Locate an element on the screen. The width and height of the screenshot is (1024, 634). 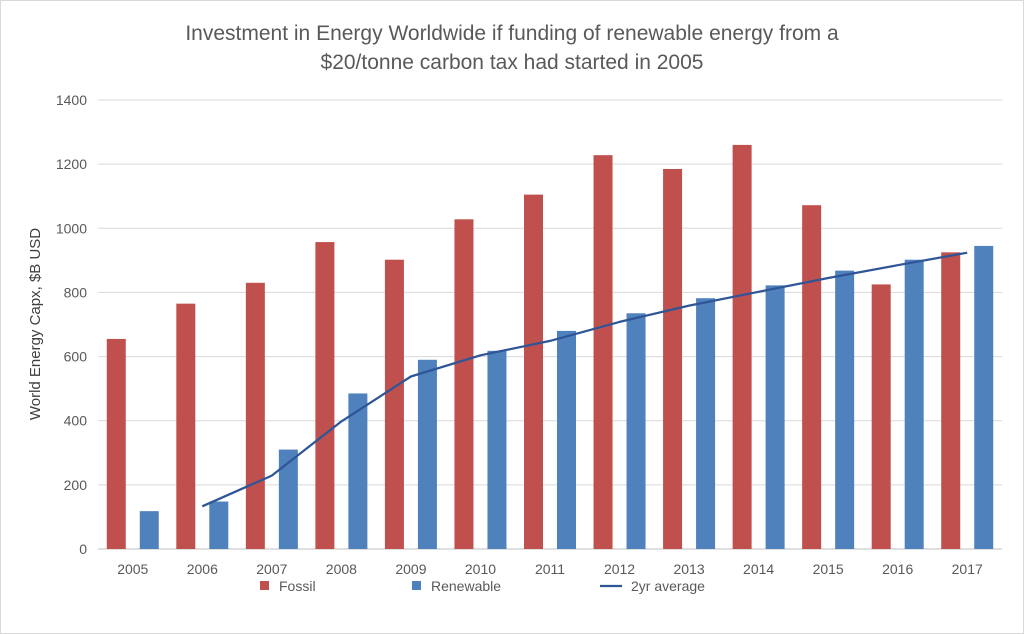
y-tick-label: 1400 is located at coordinates (71, 100).